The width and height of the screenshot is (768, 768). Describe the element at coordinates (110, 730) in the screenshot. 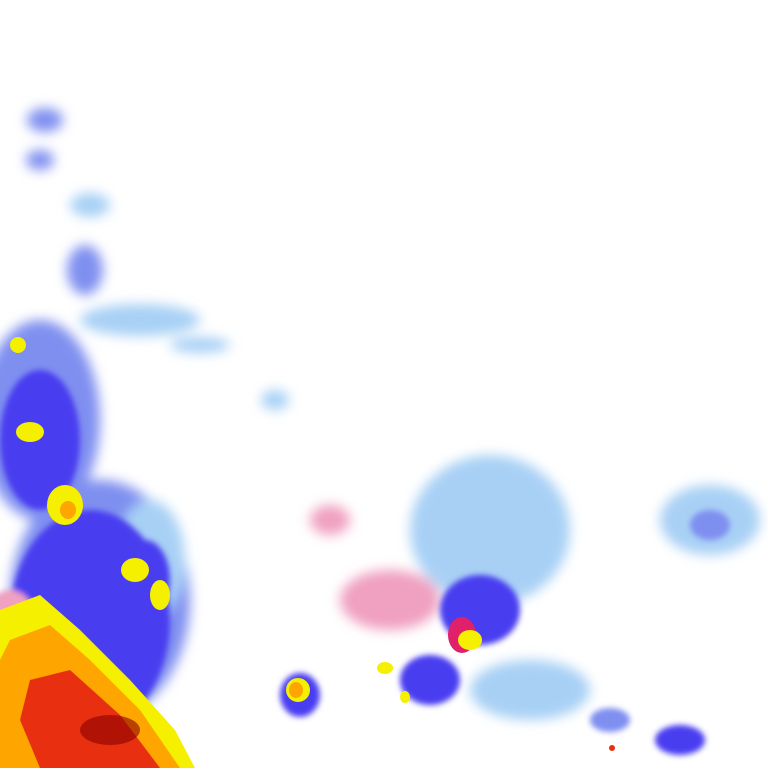

I see `extreme-precip-cell` at that location.